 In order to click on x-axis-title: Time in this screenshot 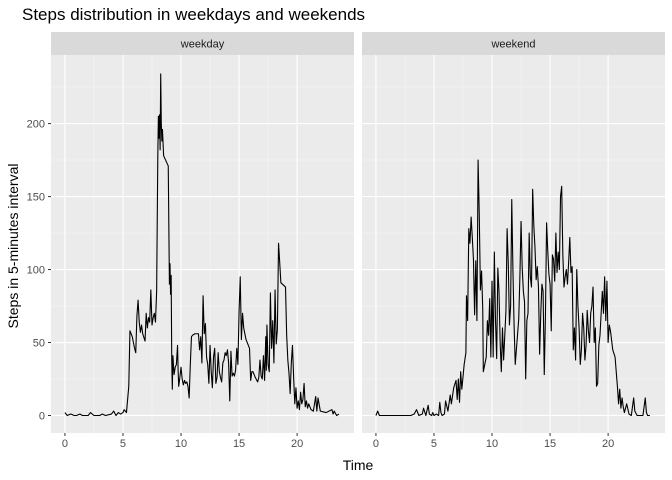, I will do `click(358, 465)`.